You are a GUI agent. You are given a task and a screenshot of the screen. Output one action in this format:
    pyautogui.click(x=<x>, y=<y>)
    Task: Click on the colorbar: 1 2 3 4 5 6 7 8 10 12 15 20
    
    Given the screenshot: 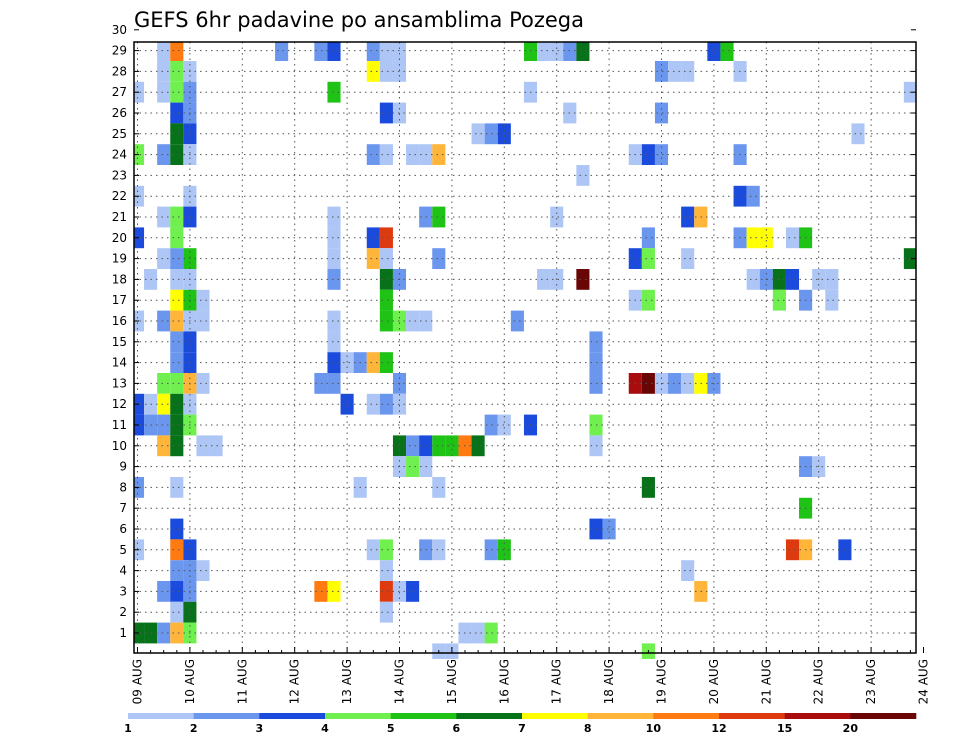 What is the action you would take?
    pyautogui.click(x=520, y=724)
    